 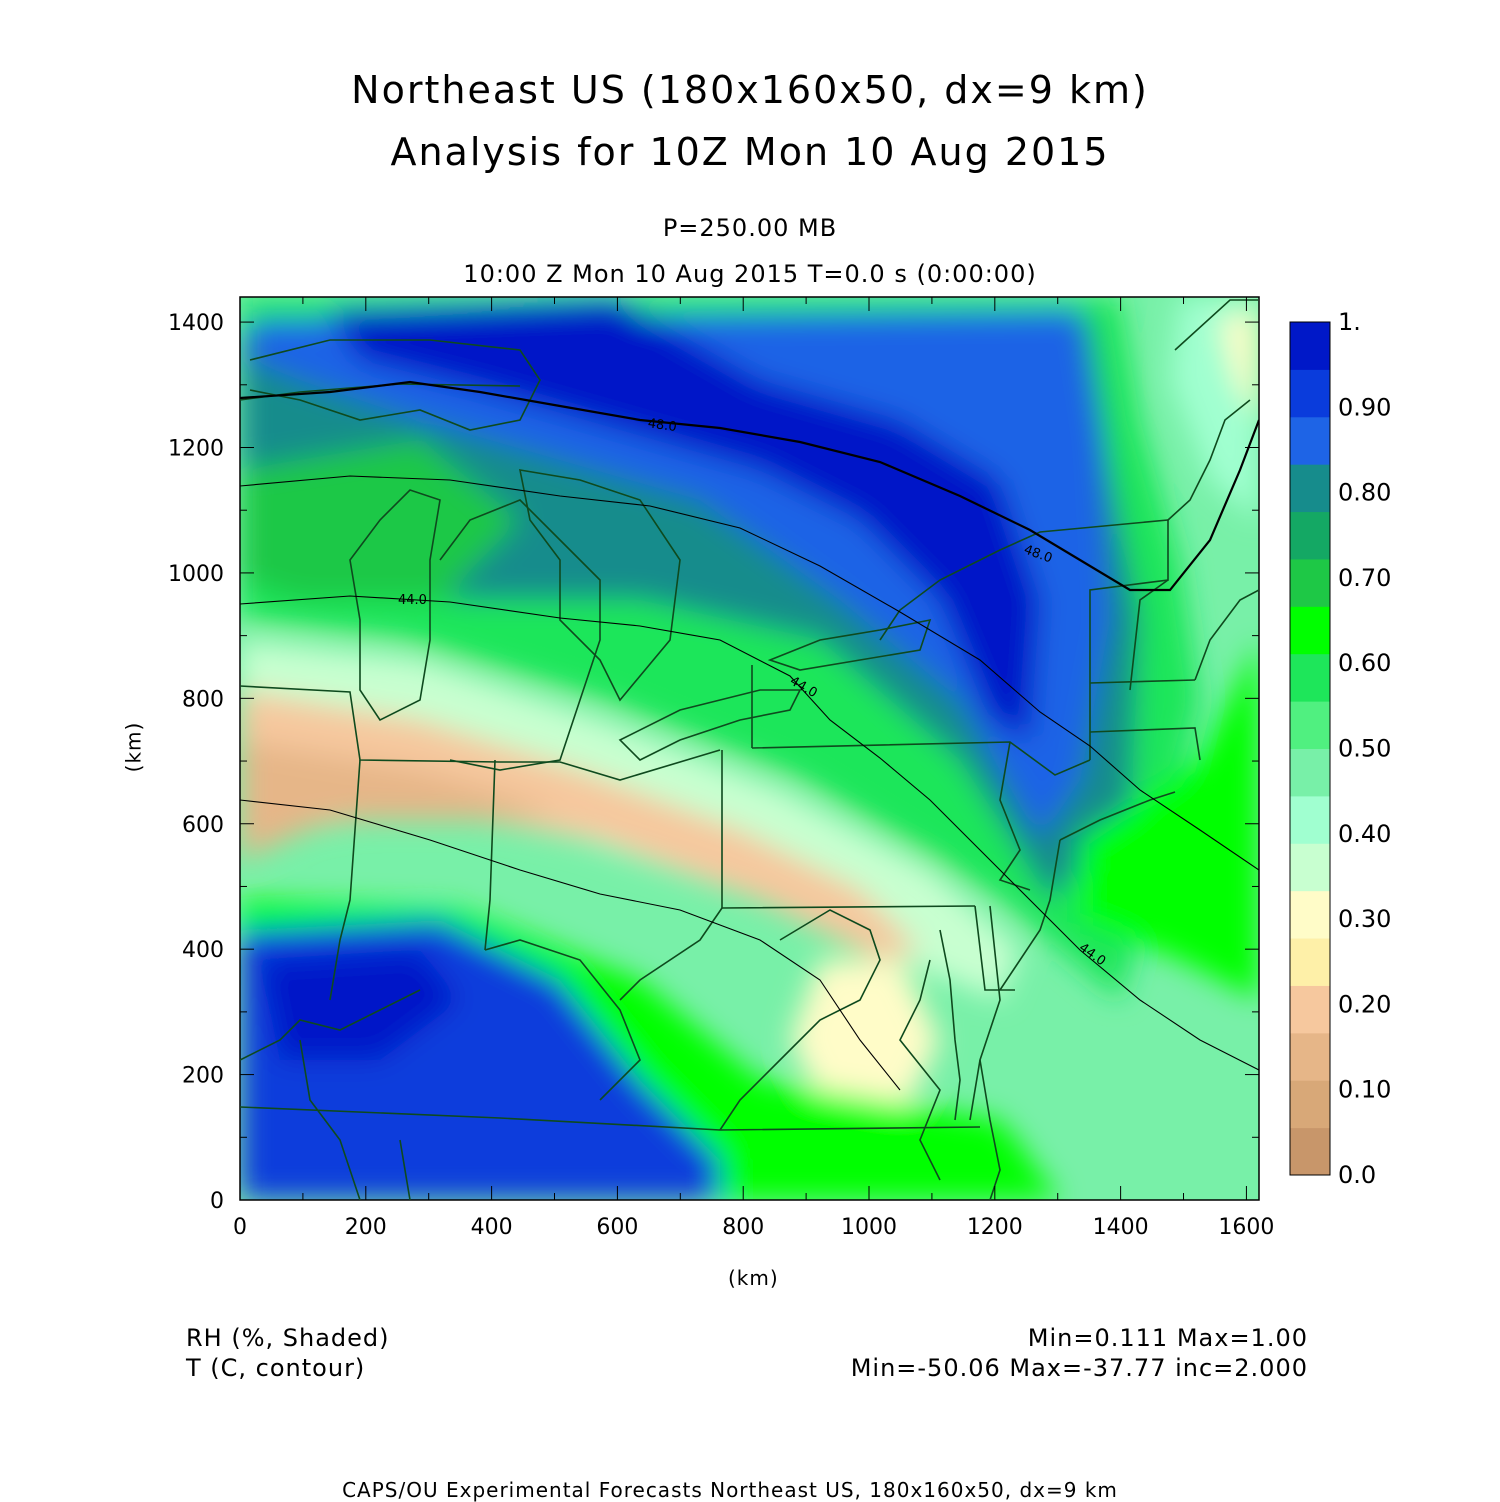 I want to click on x-tick-label: 1000, so click(x=869, y=1227).